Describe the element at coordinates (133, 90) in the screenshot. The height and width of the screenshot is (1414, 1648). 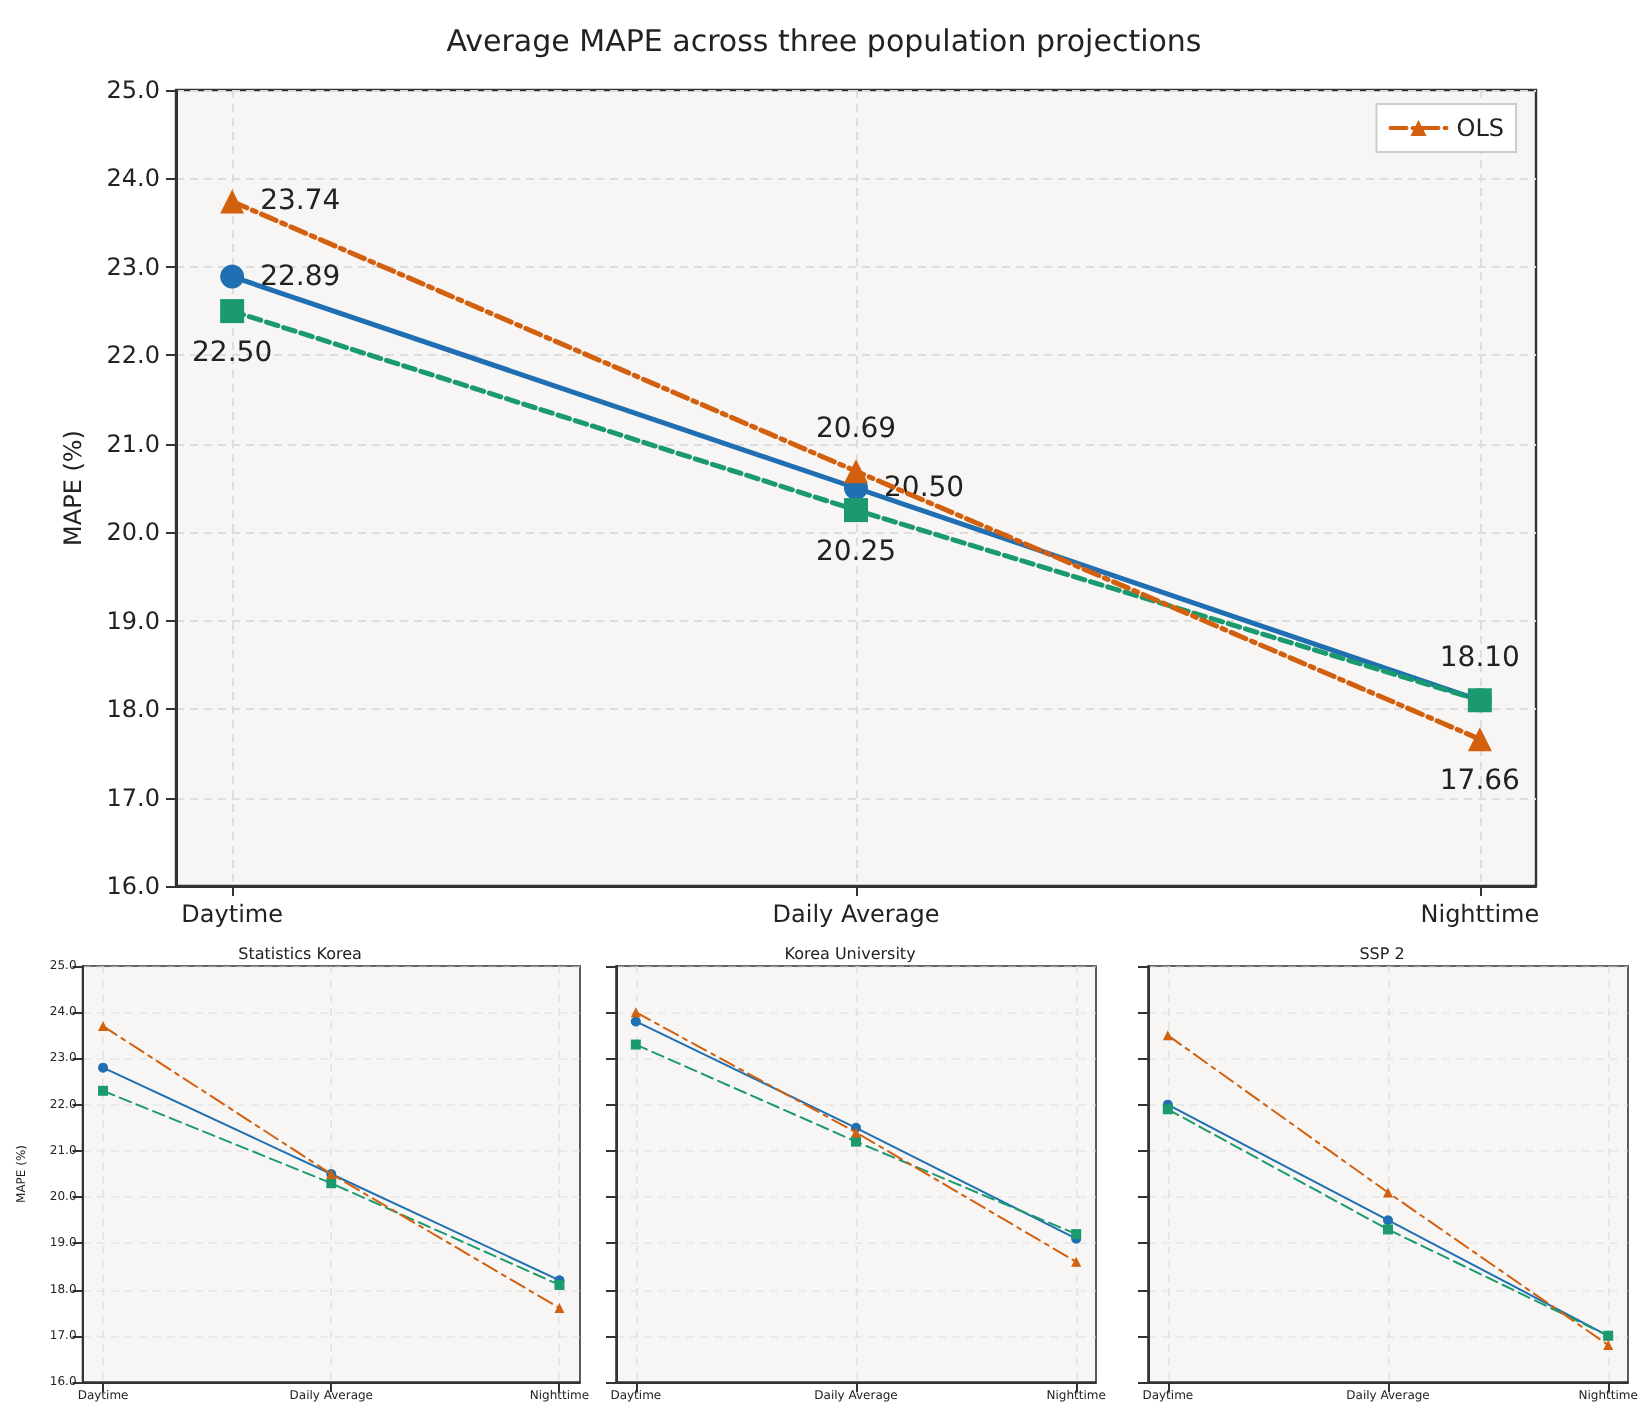
I see `y-tick-label: 25.0` at that location.